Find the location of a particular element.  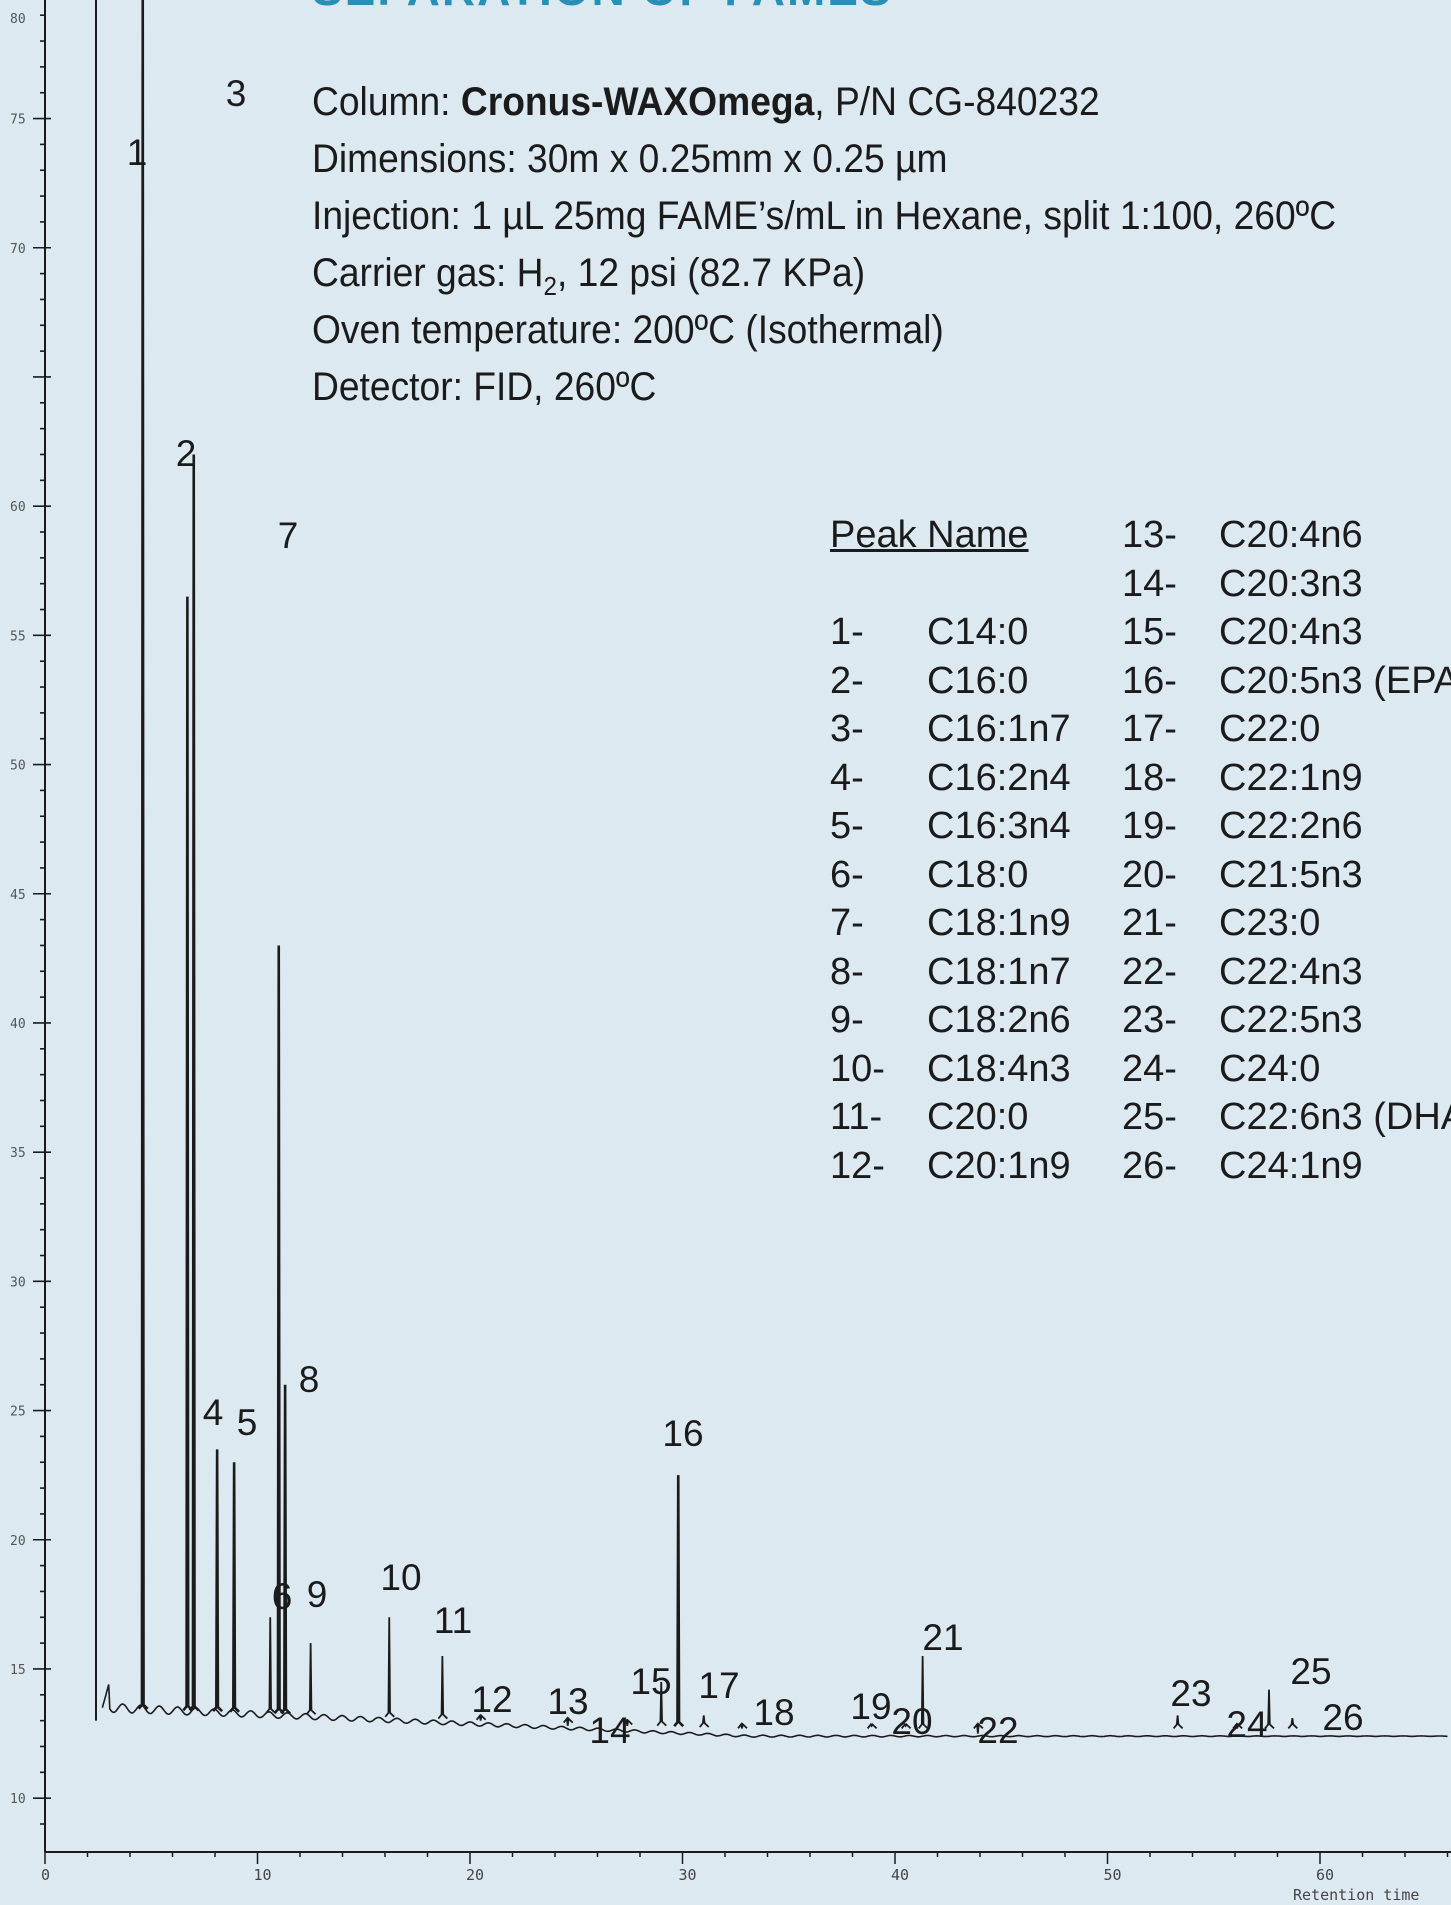

legend-peak-name: C20:4n6 is located at coordinates (1291, 535).